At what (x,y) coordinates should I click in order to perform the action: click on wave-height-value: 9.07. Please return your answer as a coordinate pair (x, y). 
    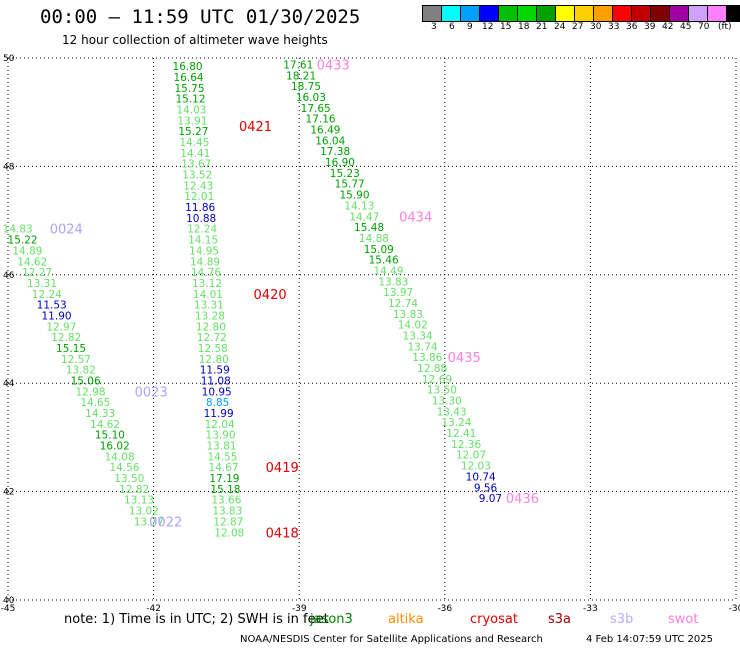
    Looking at the image, I should click on (490, 499).